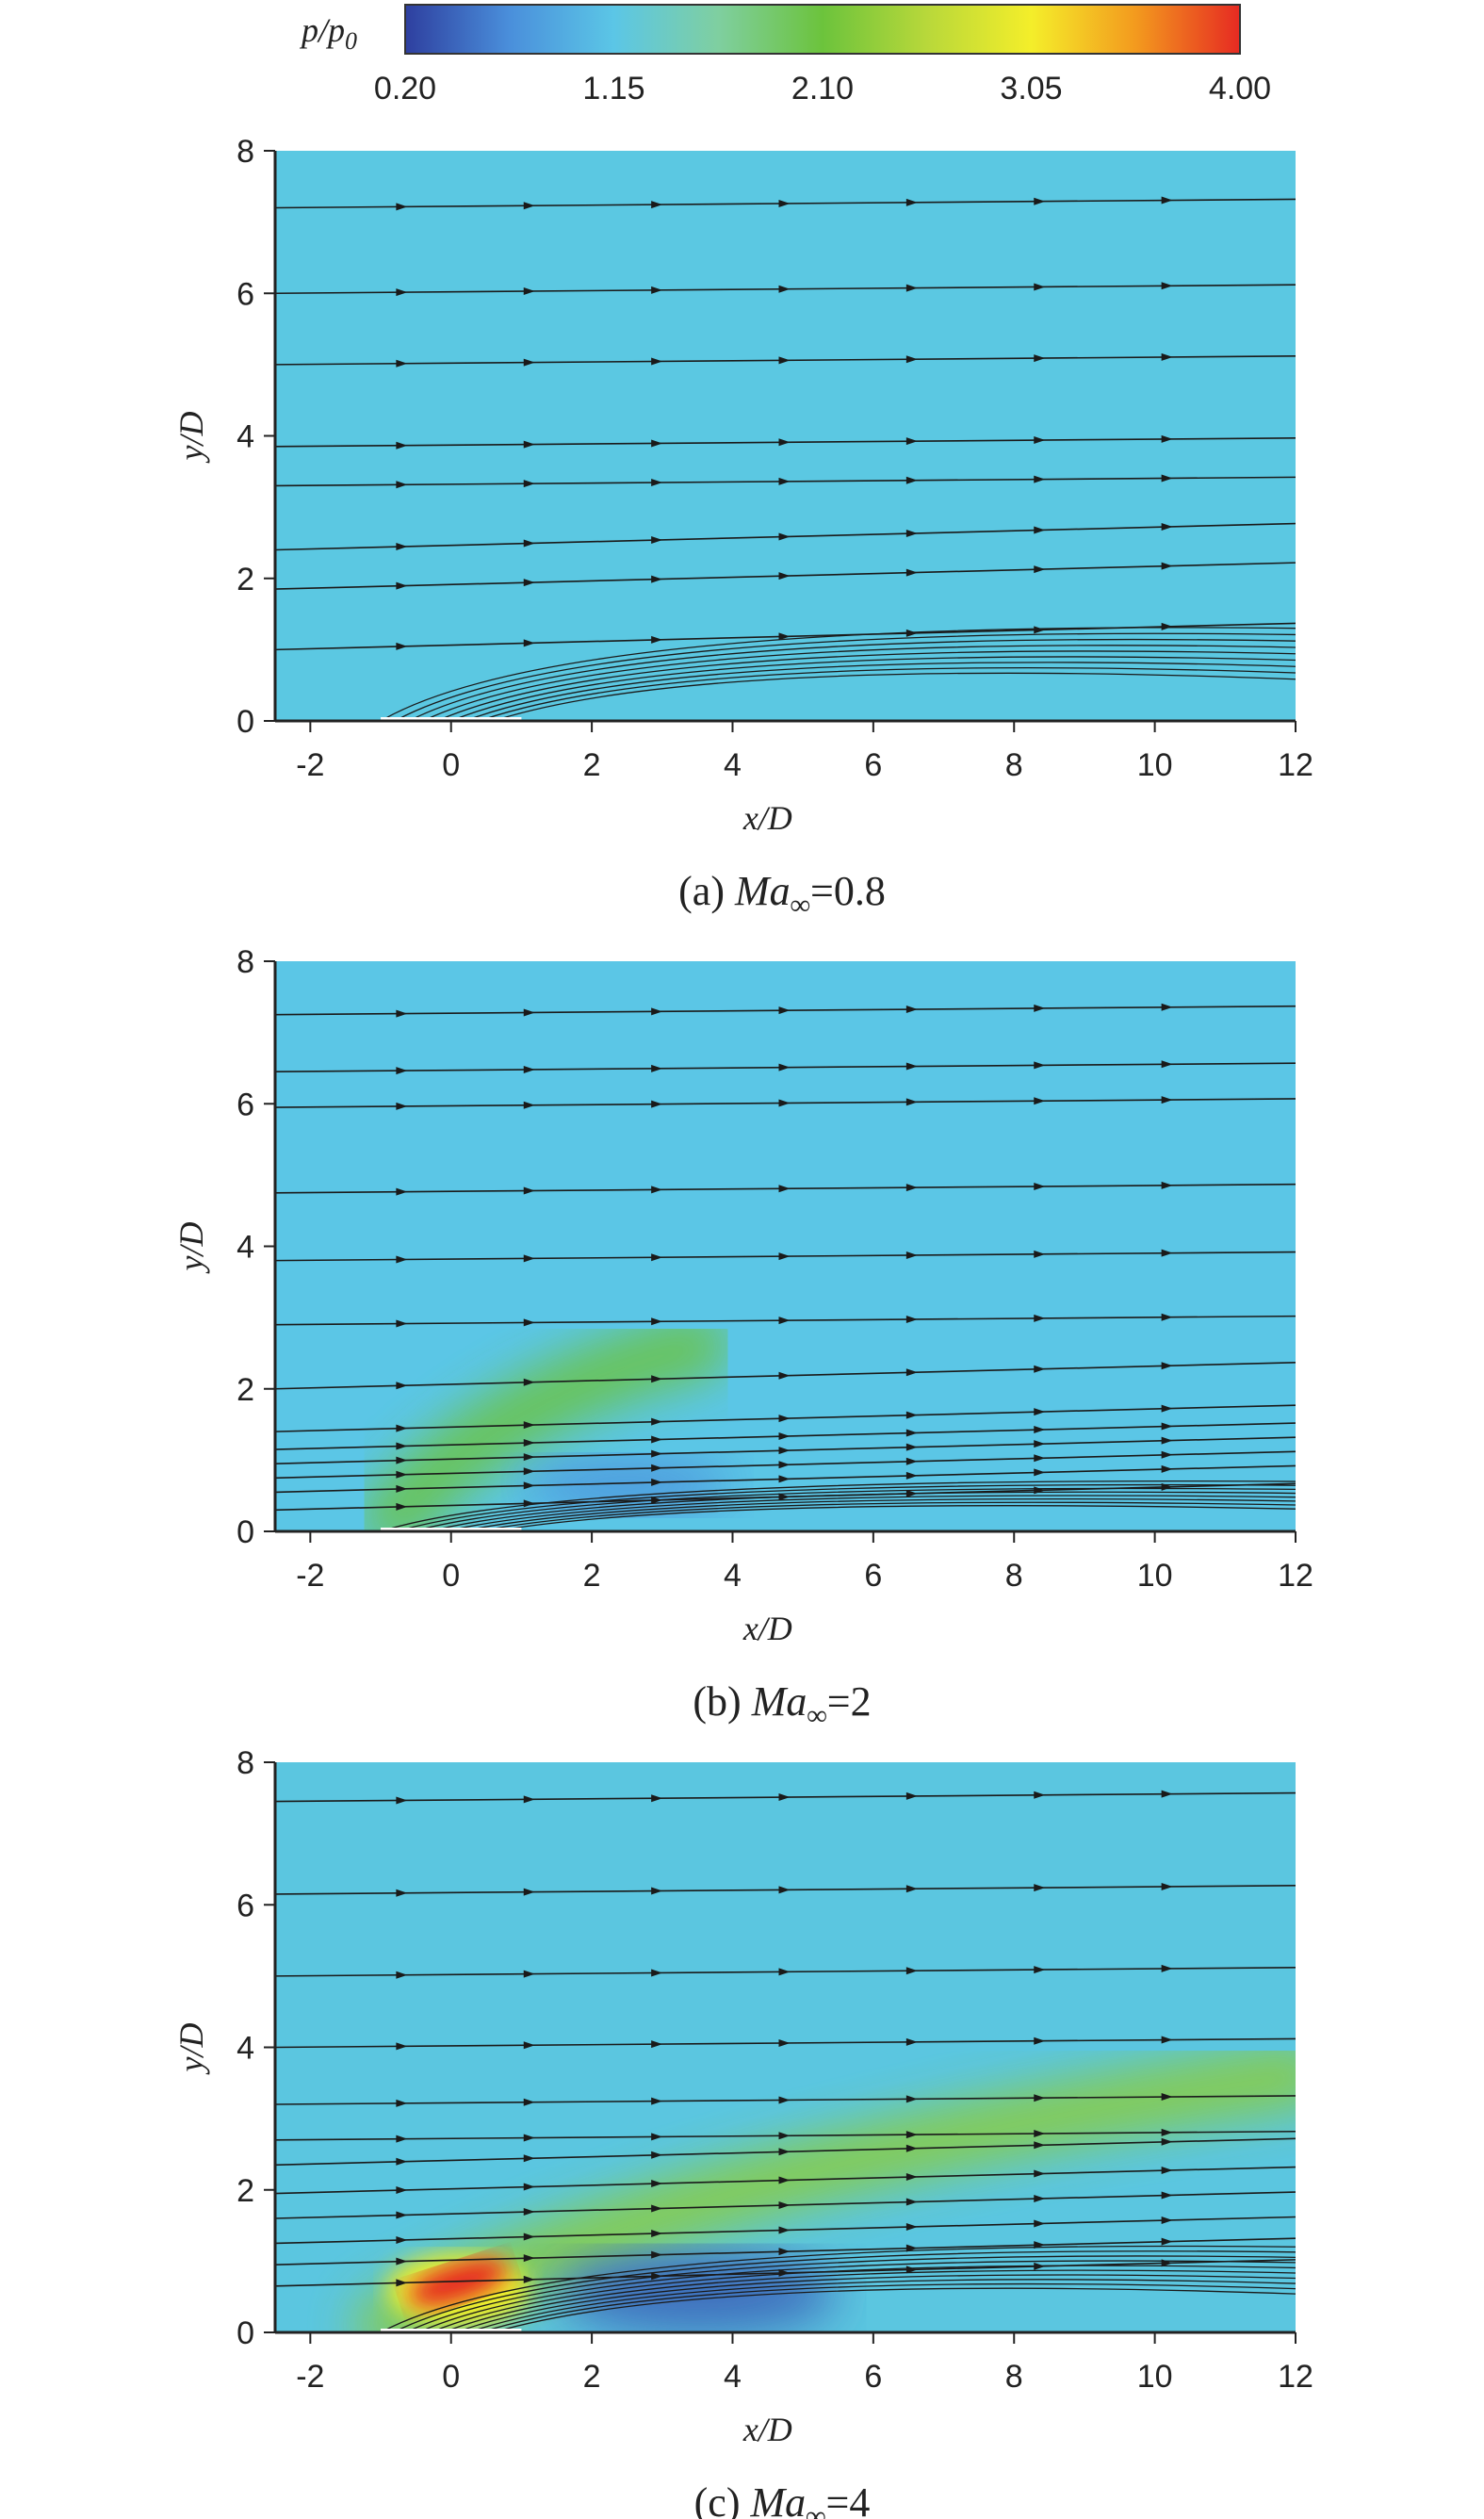 The height and width of the screenshot is (2519, 1484). What do you see at coordinates (1014, 1576) in the screenshot?
I see `x-tick-label: 8` at bounding box center [1014, 1576].